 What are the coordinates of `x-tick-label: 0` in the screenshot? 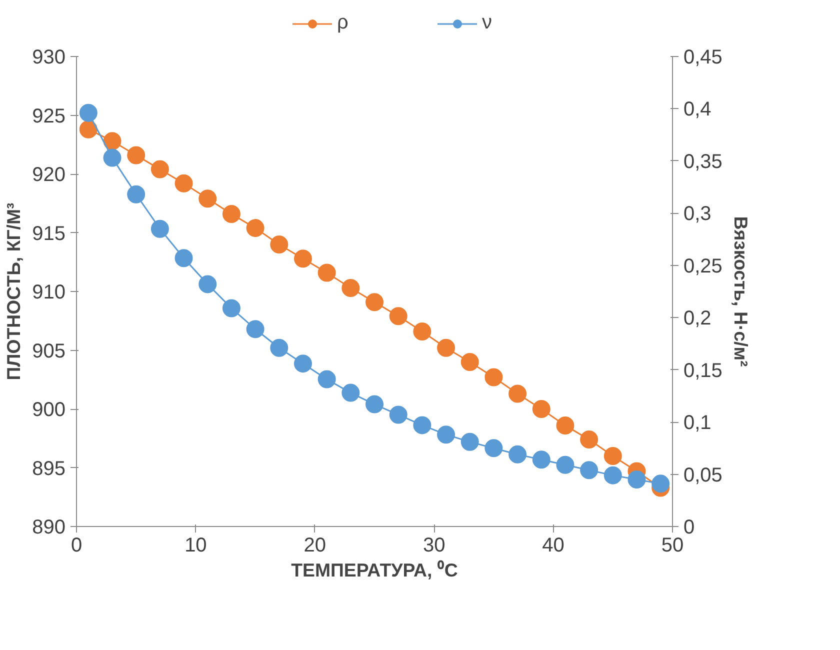 It's located at (76, 545).